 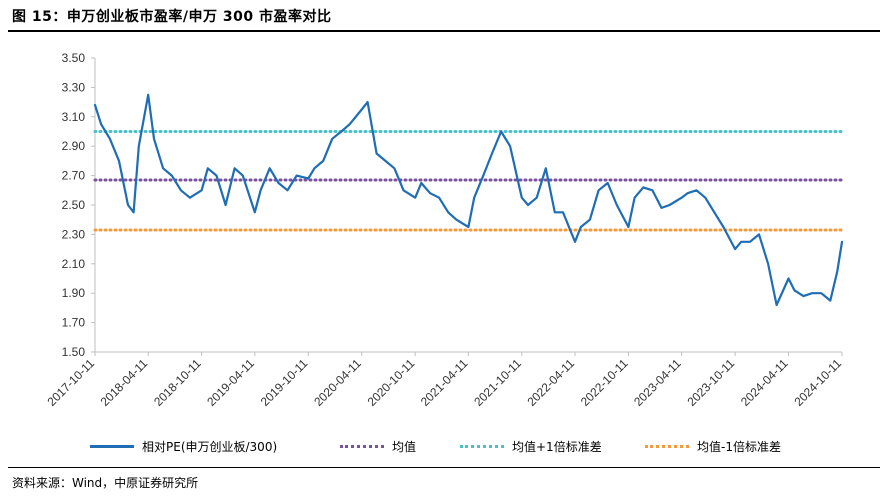 What do you see at coordinates (74, 205) in the screenshot?
I see `y-tick-label: 2.50` at bounding box center [74, 205].